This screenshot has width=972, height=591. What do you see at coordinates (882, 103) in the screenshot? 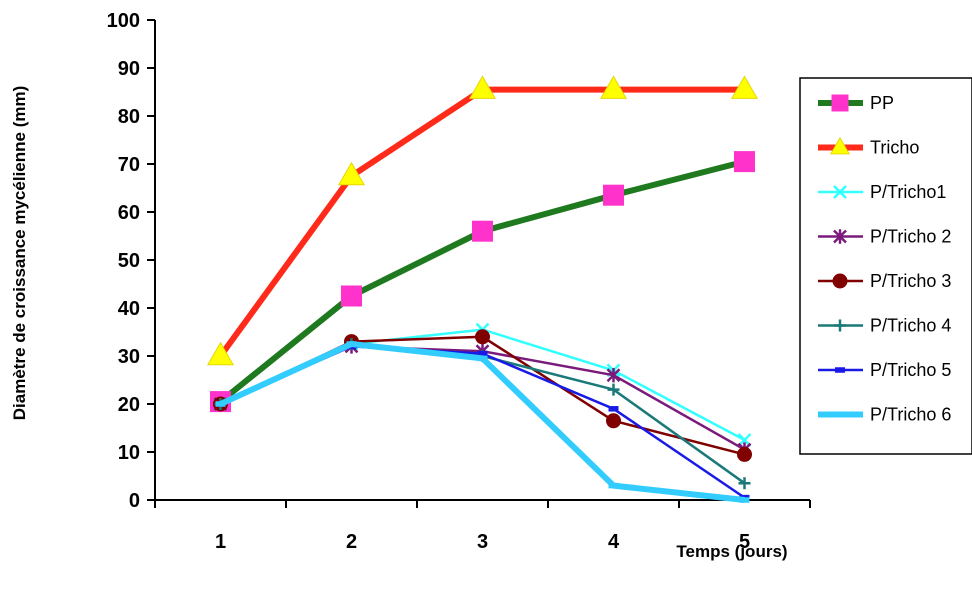
I see `legend-label: PP` at bounding box center [882, 103].